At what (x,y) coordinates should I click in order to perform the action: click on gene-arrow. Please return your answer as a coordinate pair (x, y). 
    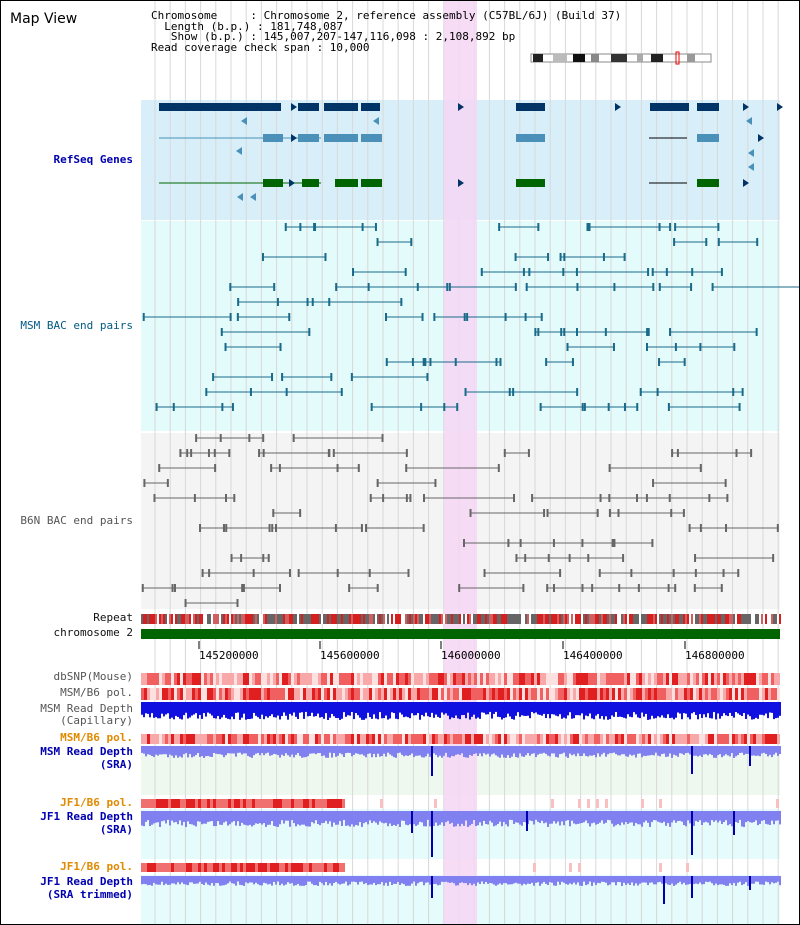
    Looking at the image, I should click on (239, 151).